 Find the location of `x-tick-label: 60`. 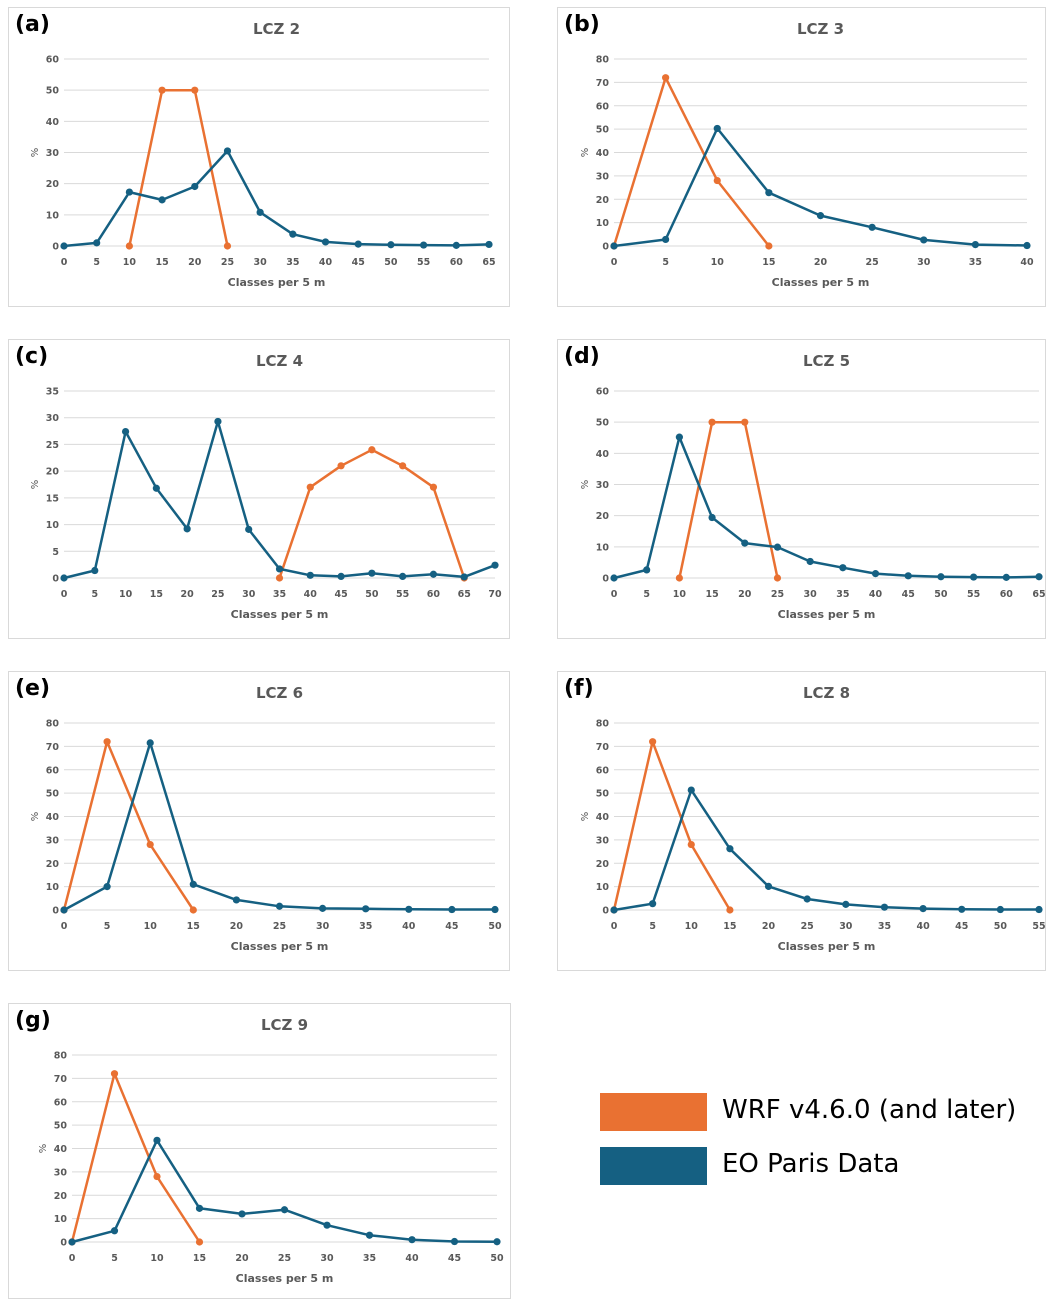

x-tick-label: 60 is located at coordinates (1007, 594).